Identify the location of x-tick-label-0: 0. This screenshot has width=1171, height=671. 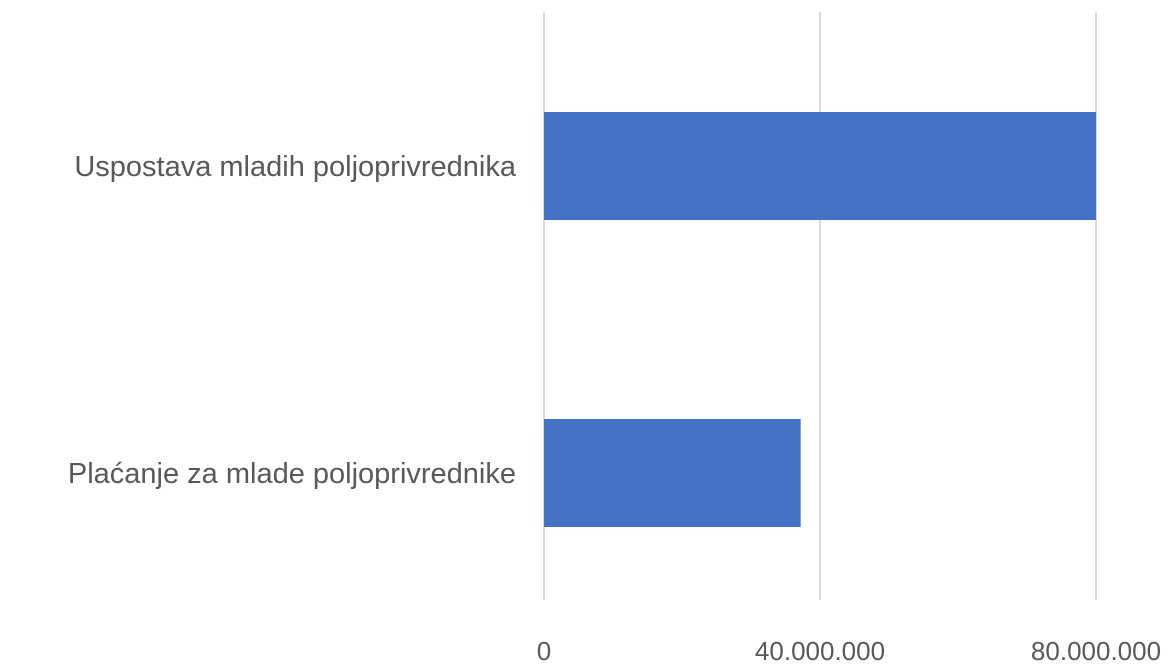
(544, 651).